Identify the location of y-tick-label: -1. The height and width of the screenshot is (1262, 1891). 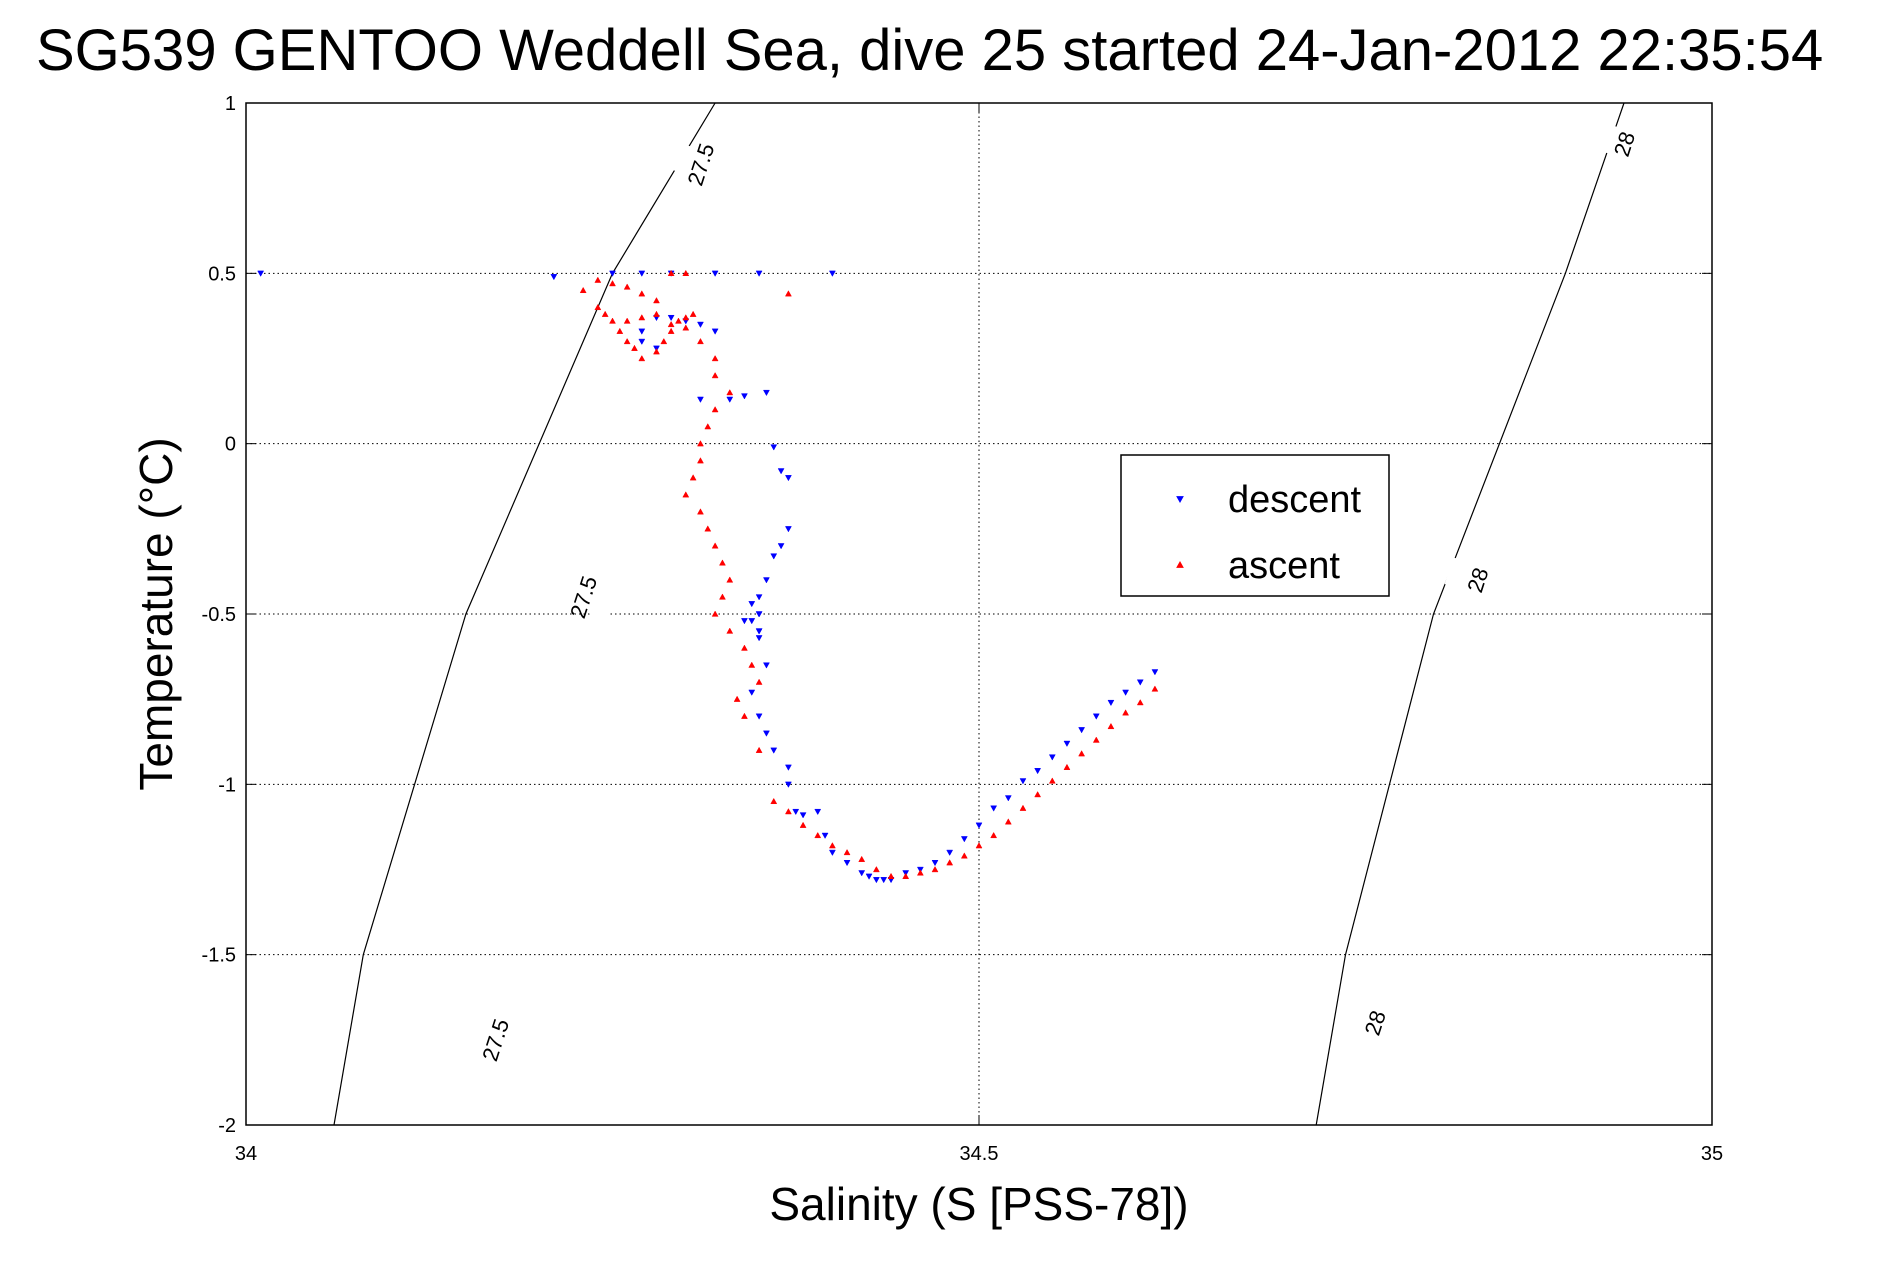
(227, 785).